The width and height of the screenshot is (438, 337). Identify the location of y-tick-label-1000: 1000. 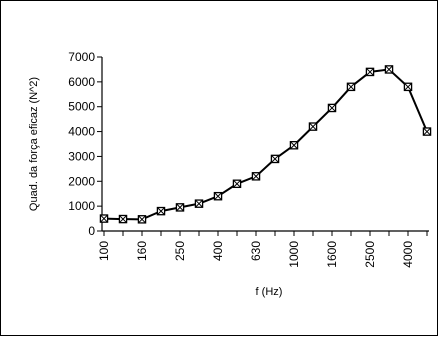
(81, 206).